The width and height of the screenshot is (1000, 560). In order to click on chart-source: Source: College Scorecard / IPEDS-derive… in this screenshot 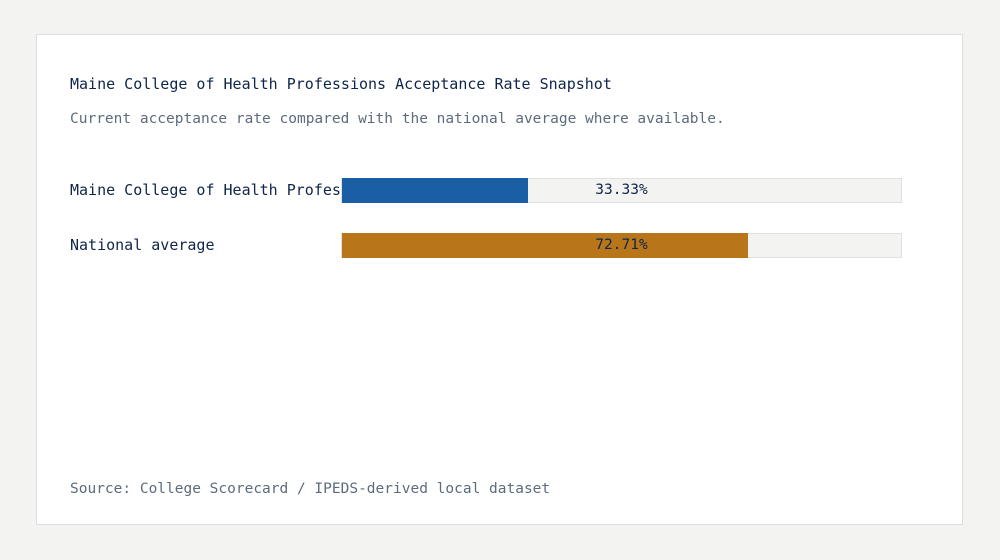, I will do `click(310, 489)`.